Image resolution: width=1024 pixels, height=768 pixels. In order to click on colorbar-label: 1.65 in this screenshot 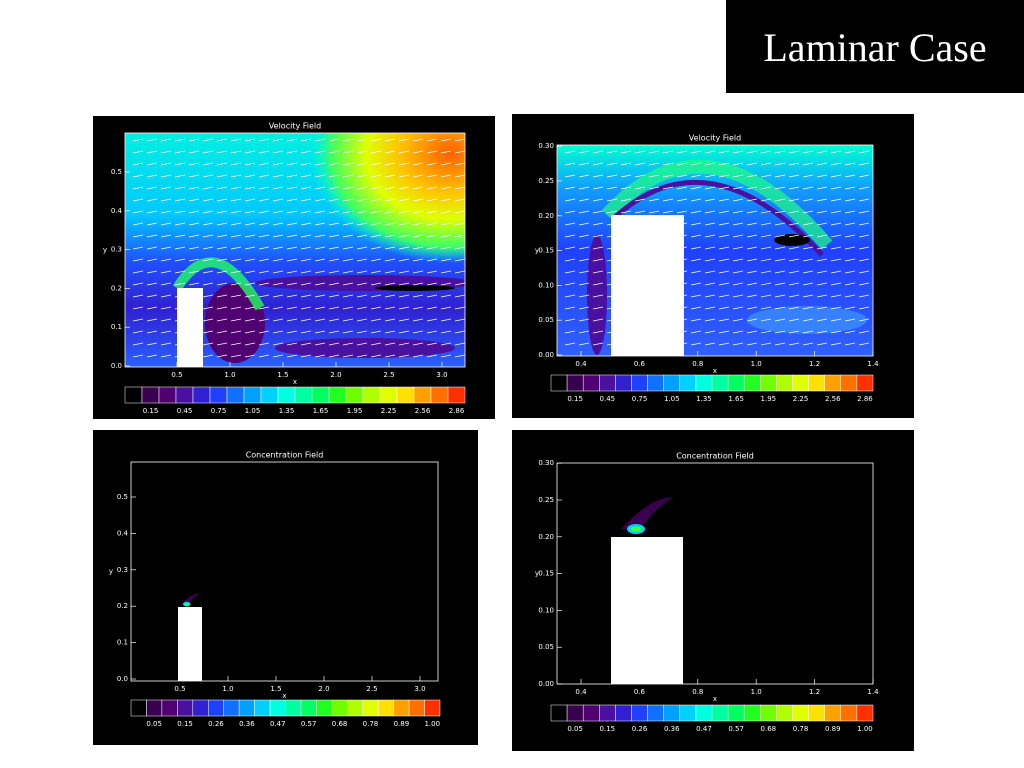, I will do `click(736, 399)`.